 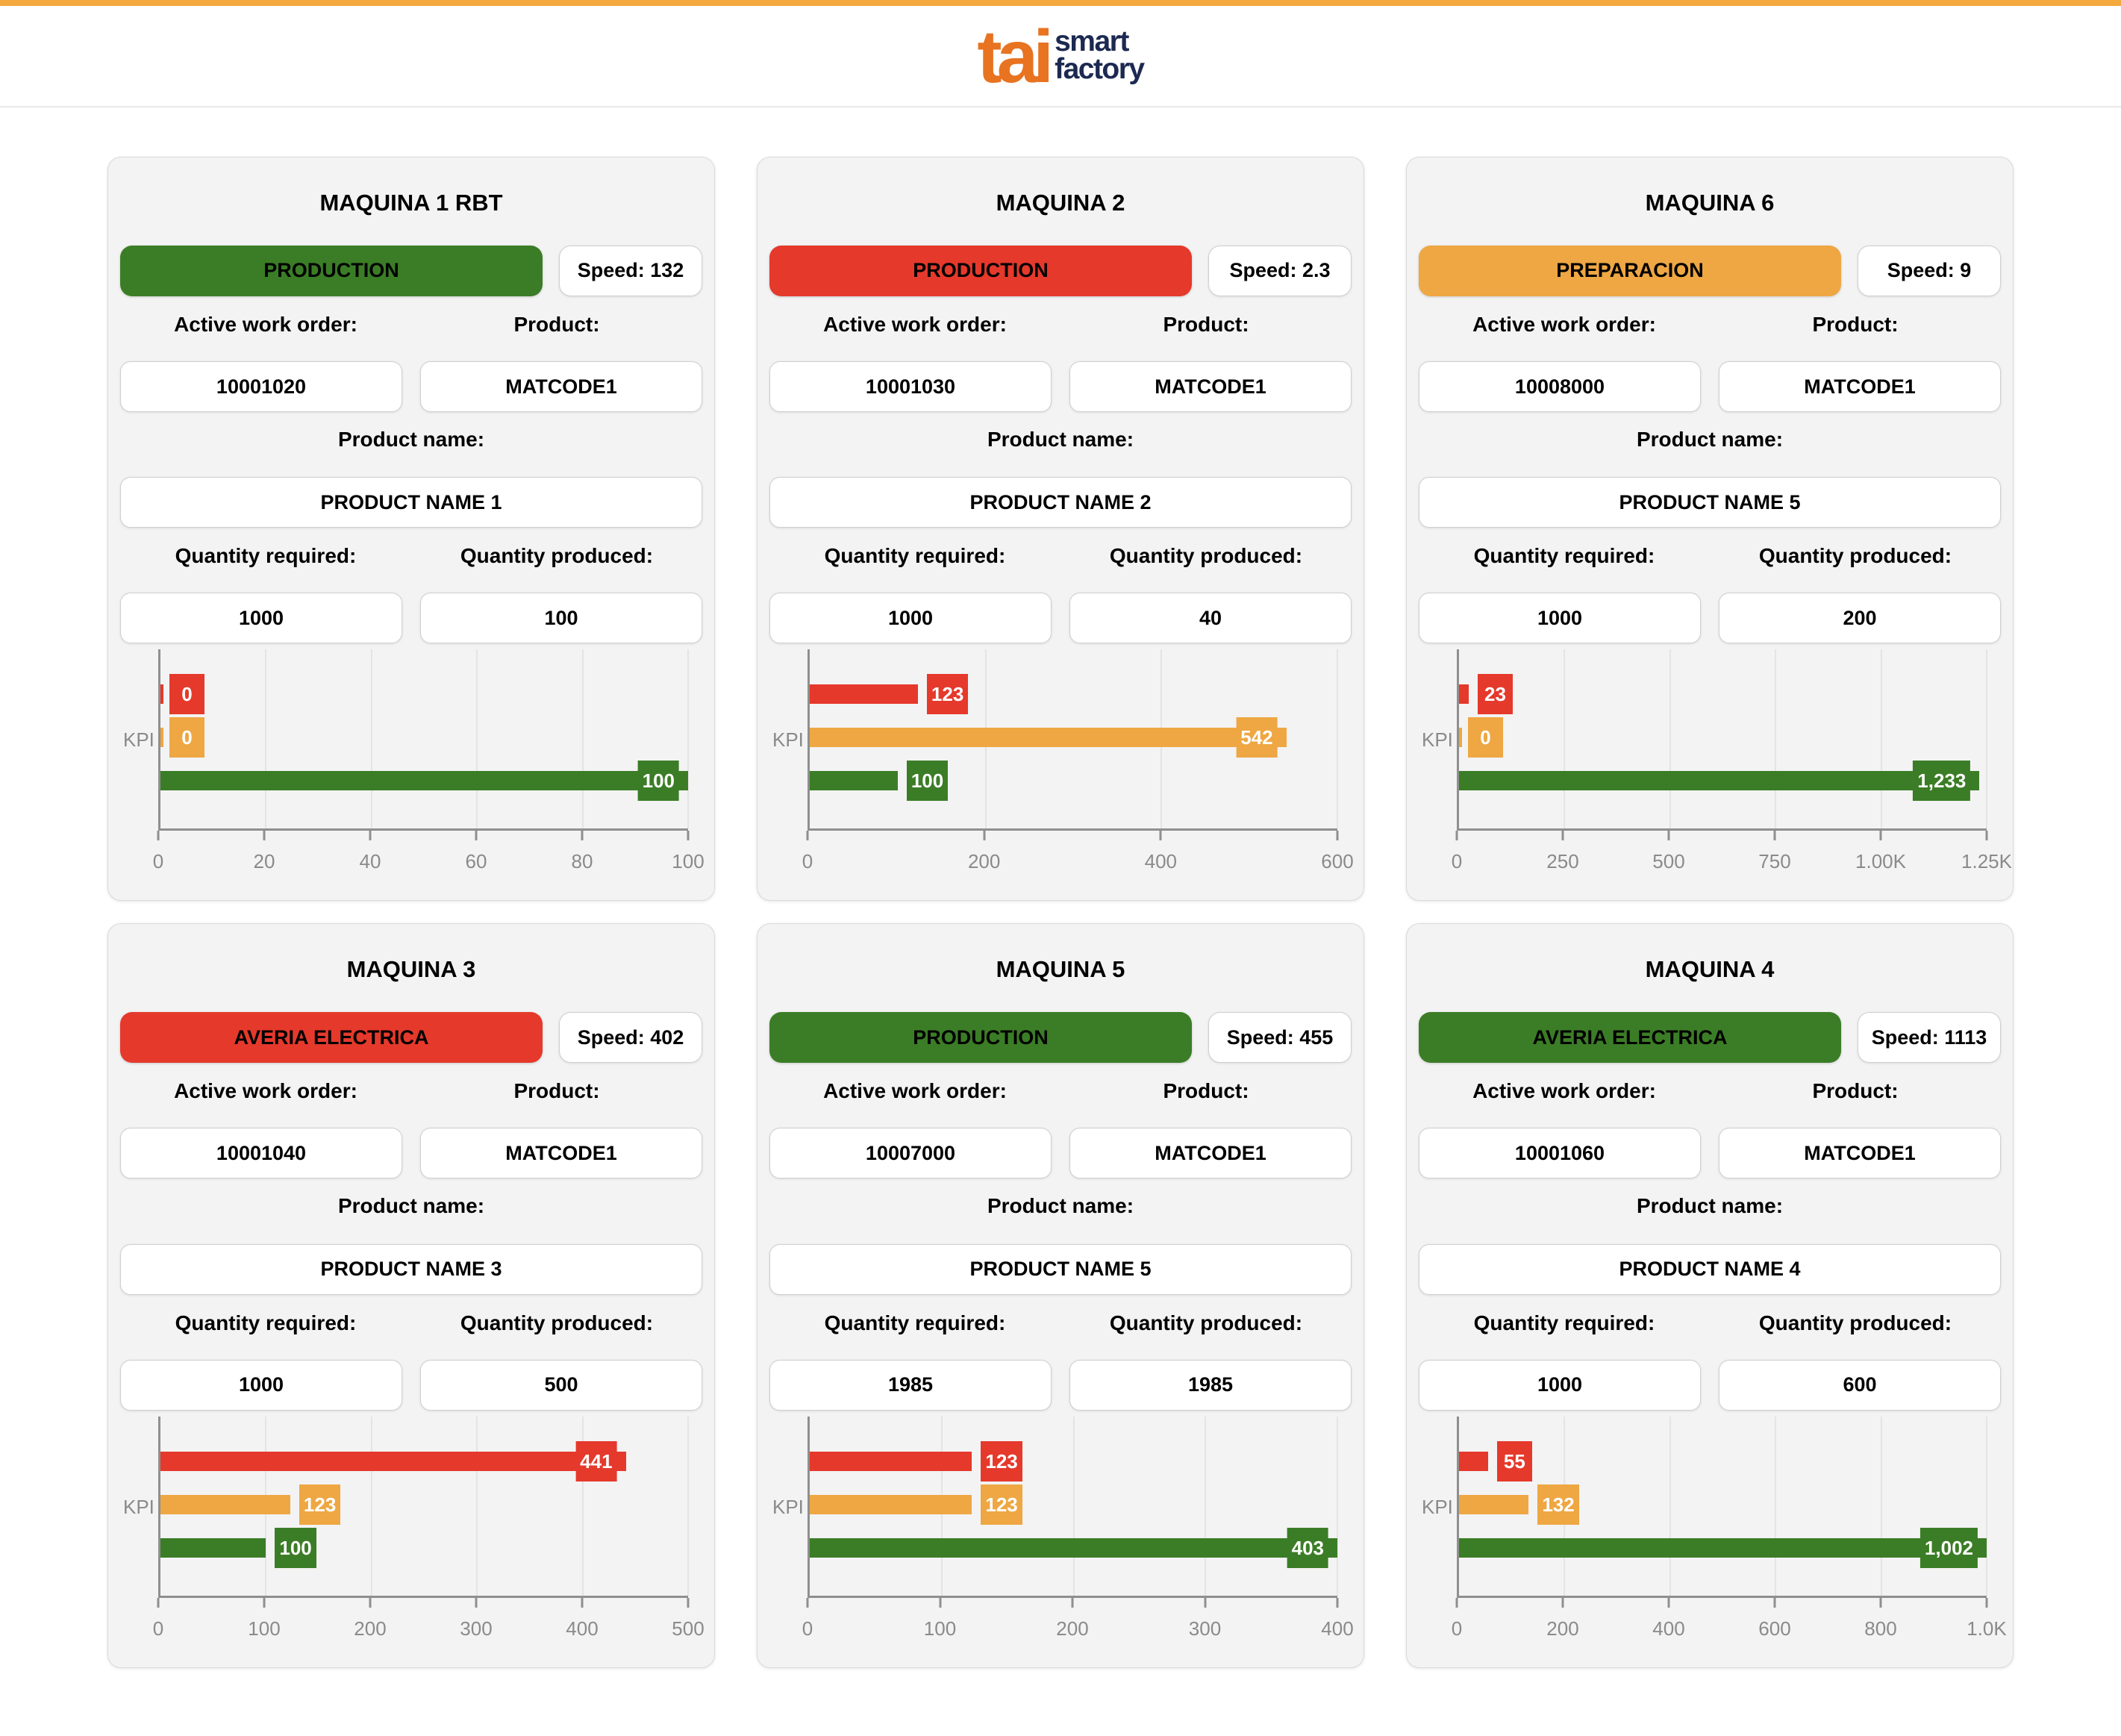 I want to click on quantity-produced-label: Quantity produced:, so click(x=1206, y=556).